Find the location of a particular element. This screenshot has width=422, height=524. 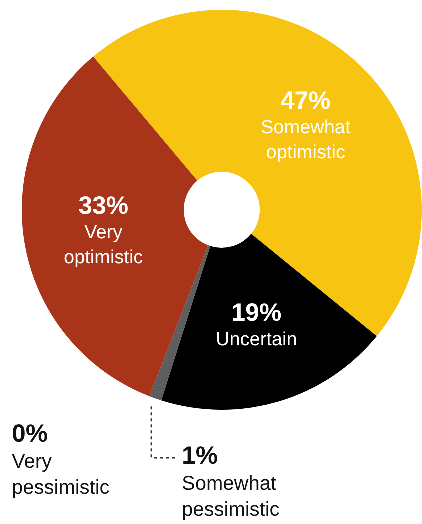

slice-label: Somewhat pessimistic is located at coordinates (231, 497).